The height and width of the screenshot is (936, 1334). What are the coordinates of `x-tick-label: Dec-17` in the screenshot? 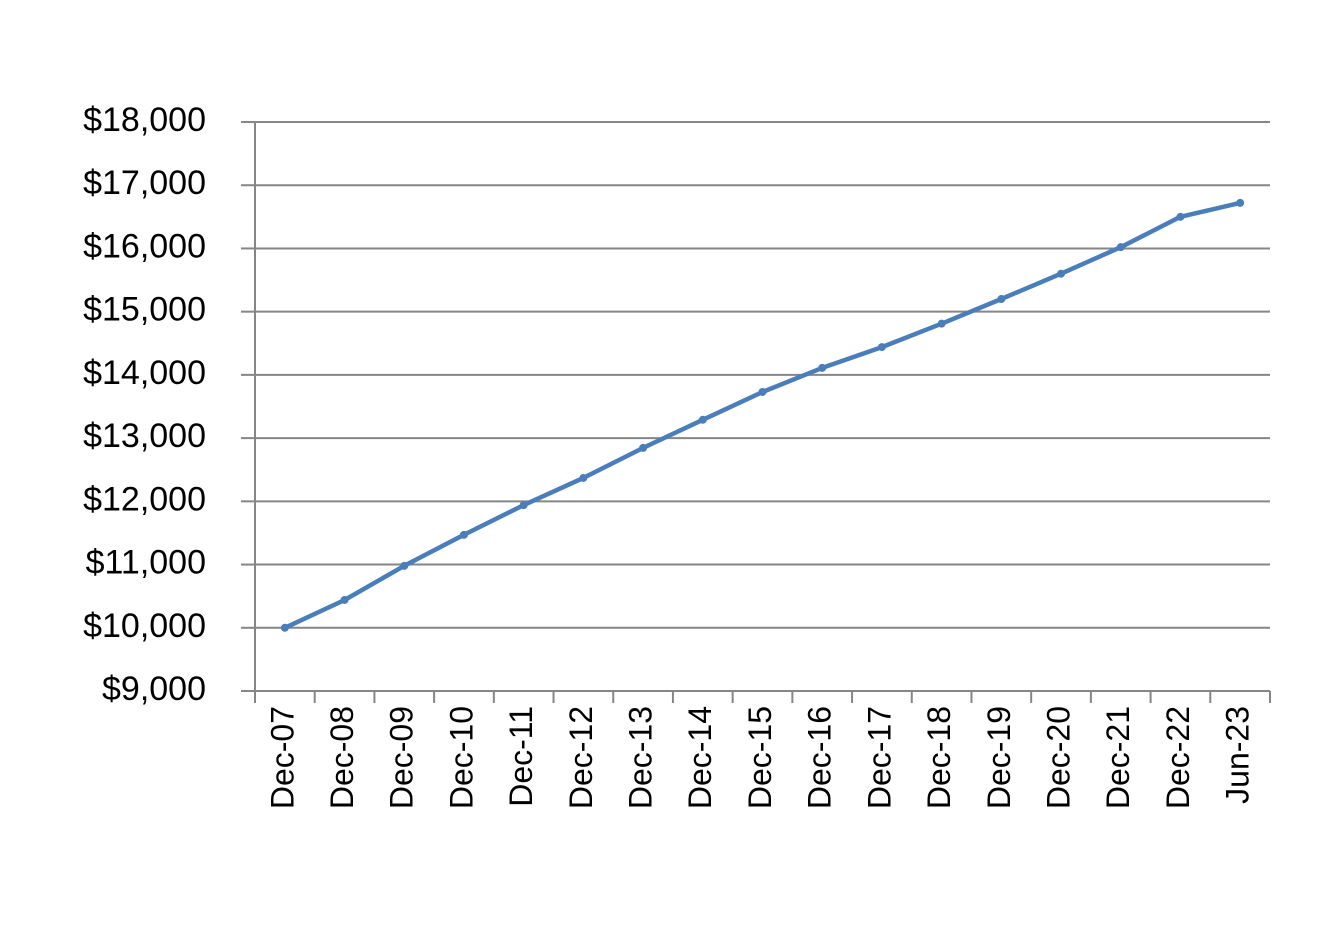 It's located at (879, 757).